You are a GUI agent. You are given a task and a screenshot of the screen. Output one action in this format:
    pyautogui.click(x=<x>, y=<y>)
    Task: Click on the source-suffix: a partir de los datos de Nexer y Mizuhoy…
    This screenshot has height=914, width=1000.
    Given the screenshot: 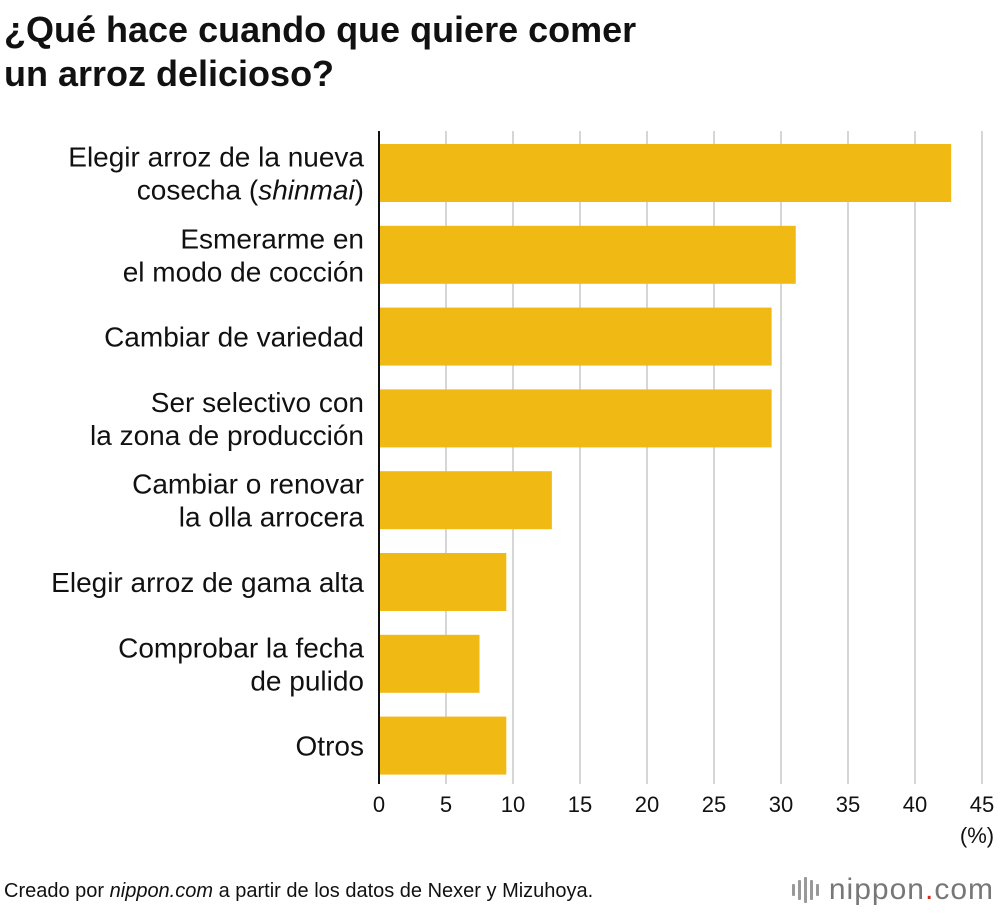 What is the action you would take?
    pyautogui.click(x=403, y=891)
    